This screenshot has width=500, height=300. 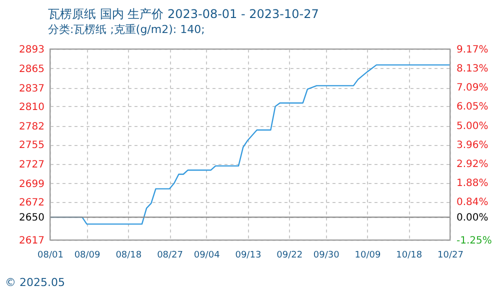 I want to click on y-tick-label: 2617, so click(x=31, y=241).